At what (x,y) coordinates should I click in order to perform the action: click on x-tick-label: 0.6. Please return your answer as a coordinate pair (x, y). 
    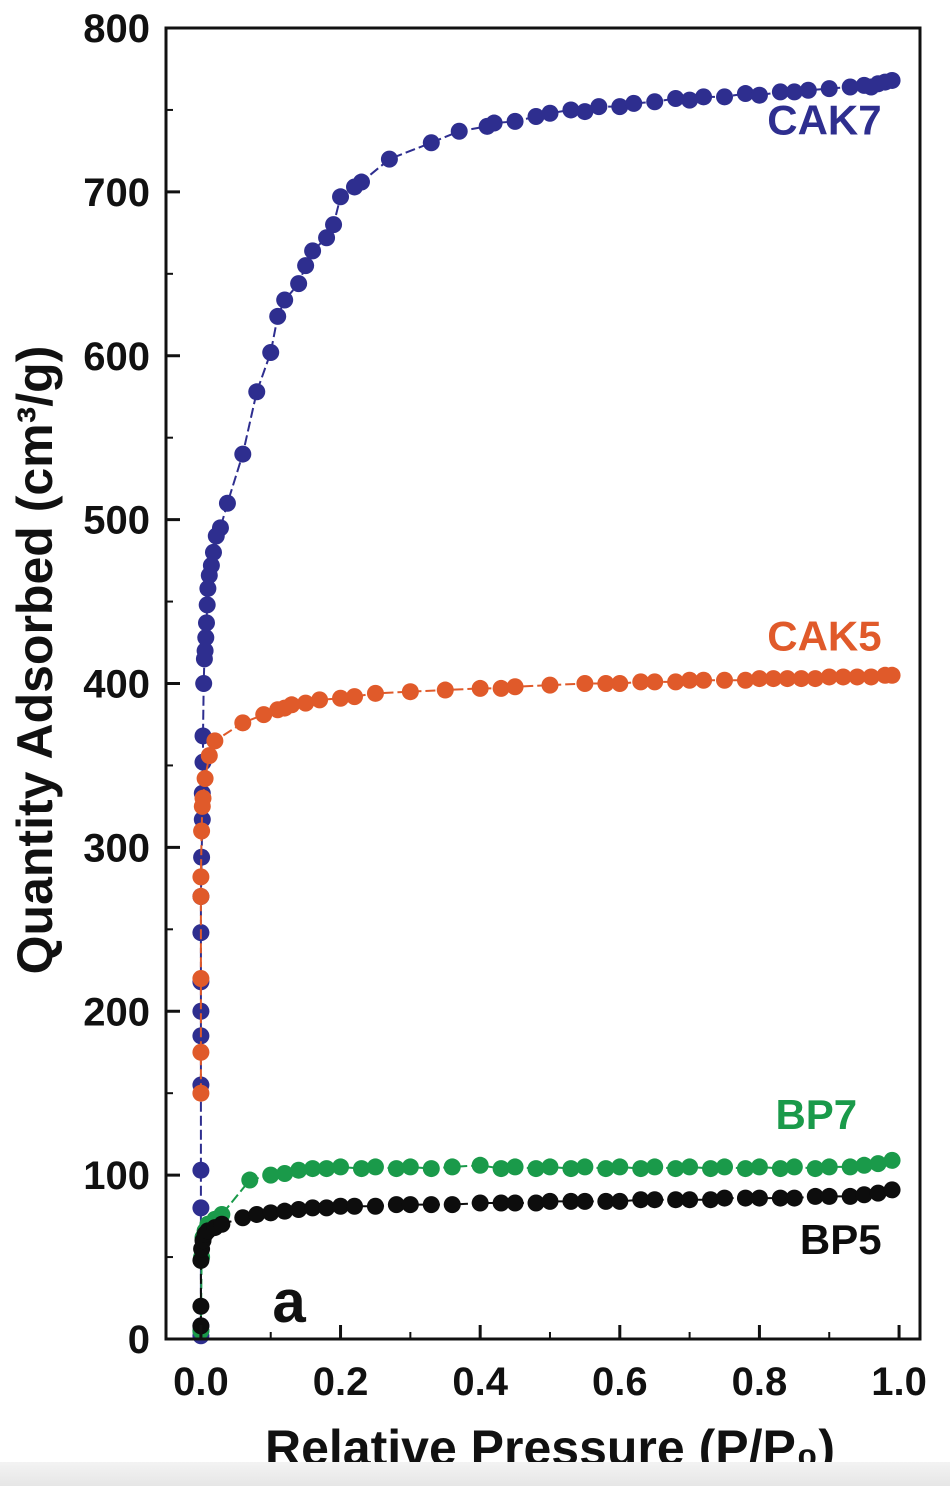
    Looking at the image, I should click on (620, 1382).